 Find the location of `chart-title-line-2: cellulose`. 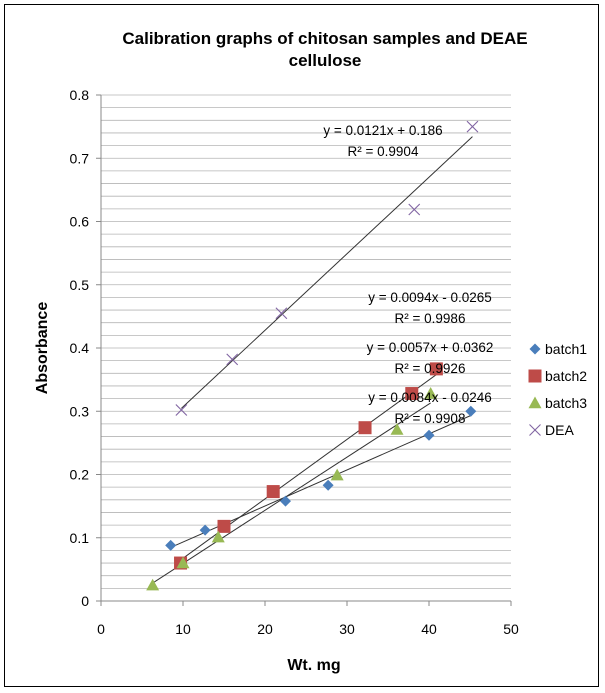

chart-title-line-2: cellulose is located at coordinates (325, 60).